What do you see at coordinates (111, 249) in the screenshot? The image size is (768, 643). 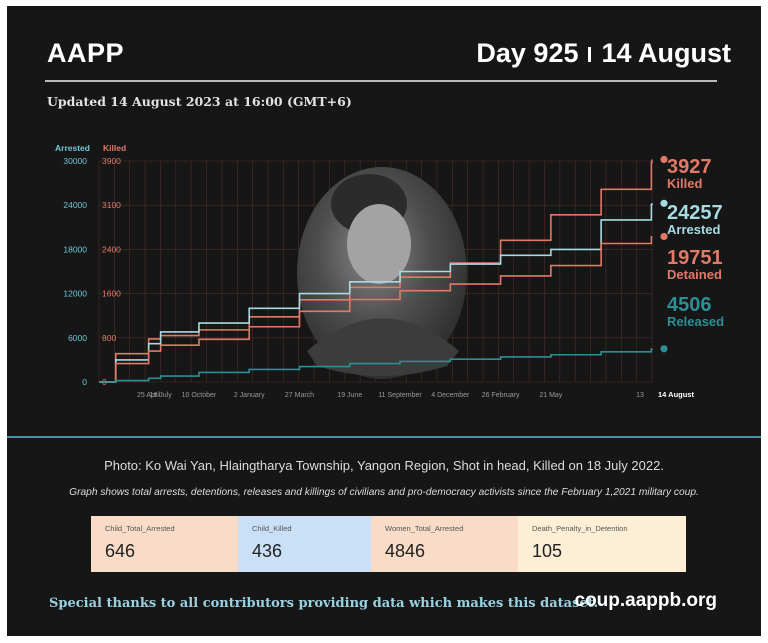 I see `right-axis-tick: 2400` at bounding box center [111, 249].